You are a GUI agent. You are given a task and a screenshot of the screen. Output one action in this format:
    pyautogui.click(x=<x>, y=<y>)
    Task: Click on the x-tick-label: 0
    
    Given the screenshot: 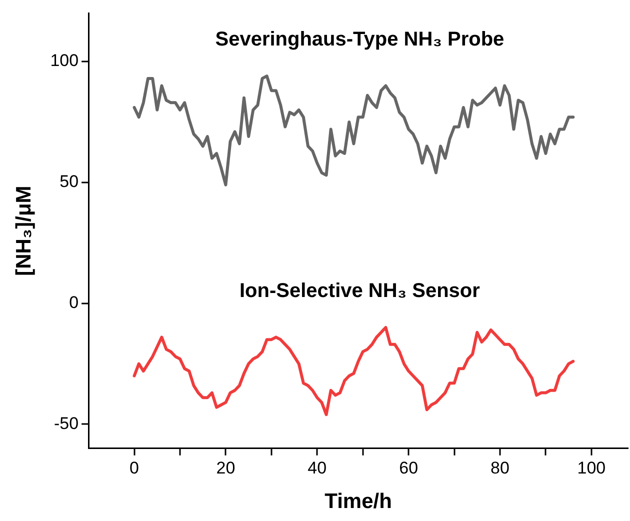 What is the action you would take?
    pyautogui.click(x=135, y=468)
    